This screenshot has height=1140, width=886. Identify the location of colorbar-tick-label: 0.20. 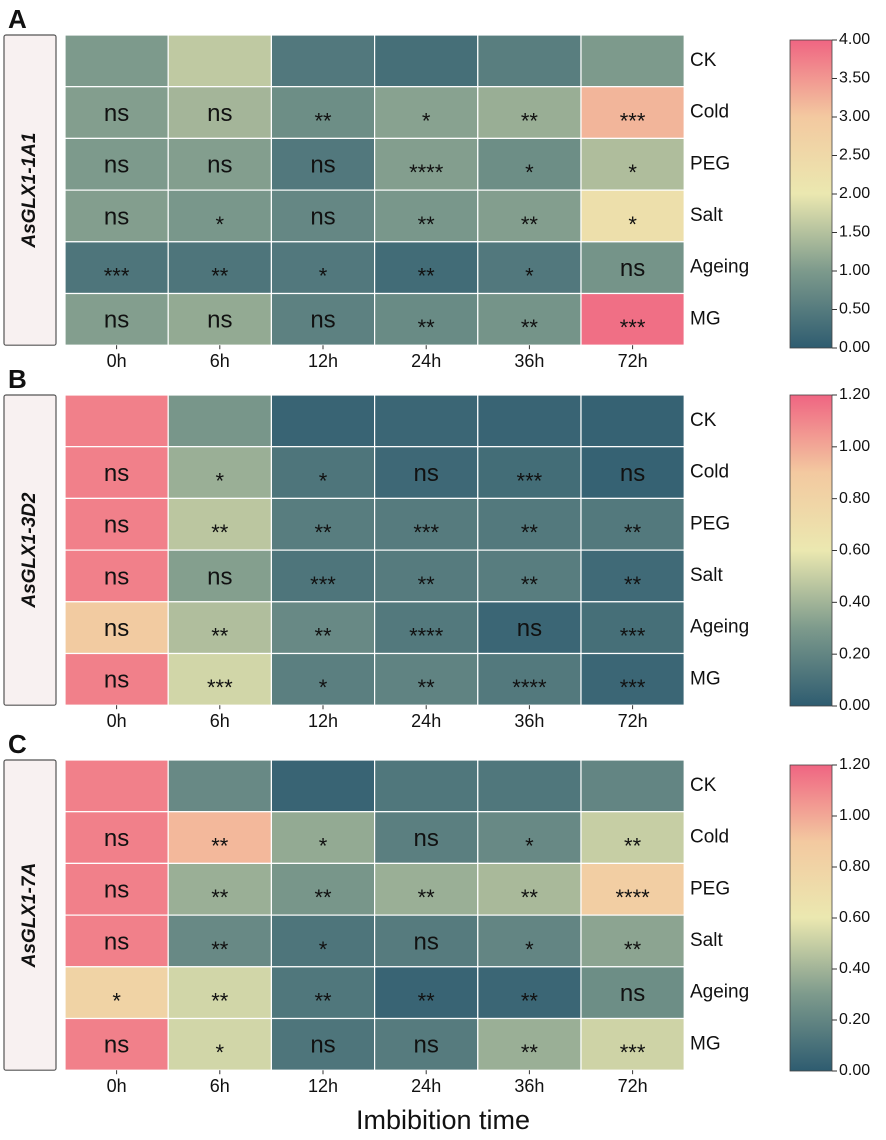
(854, 1019).